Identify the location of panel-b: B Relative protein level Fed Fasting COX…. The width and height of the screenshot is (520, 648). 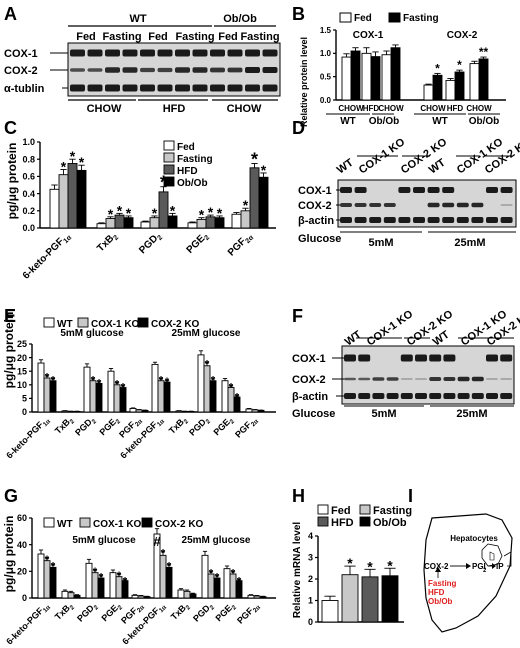
(399, 65).